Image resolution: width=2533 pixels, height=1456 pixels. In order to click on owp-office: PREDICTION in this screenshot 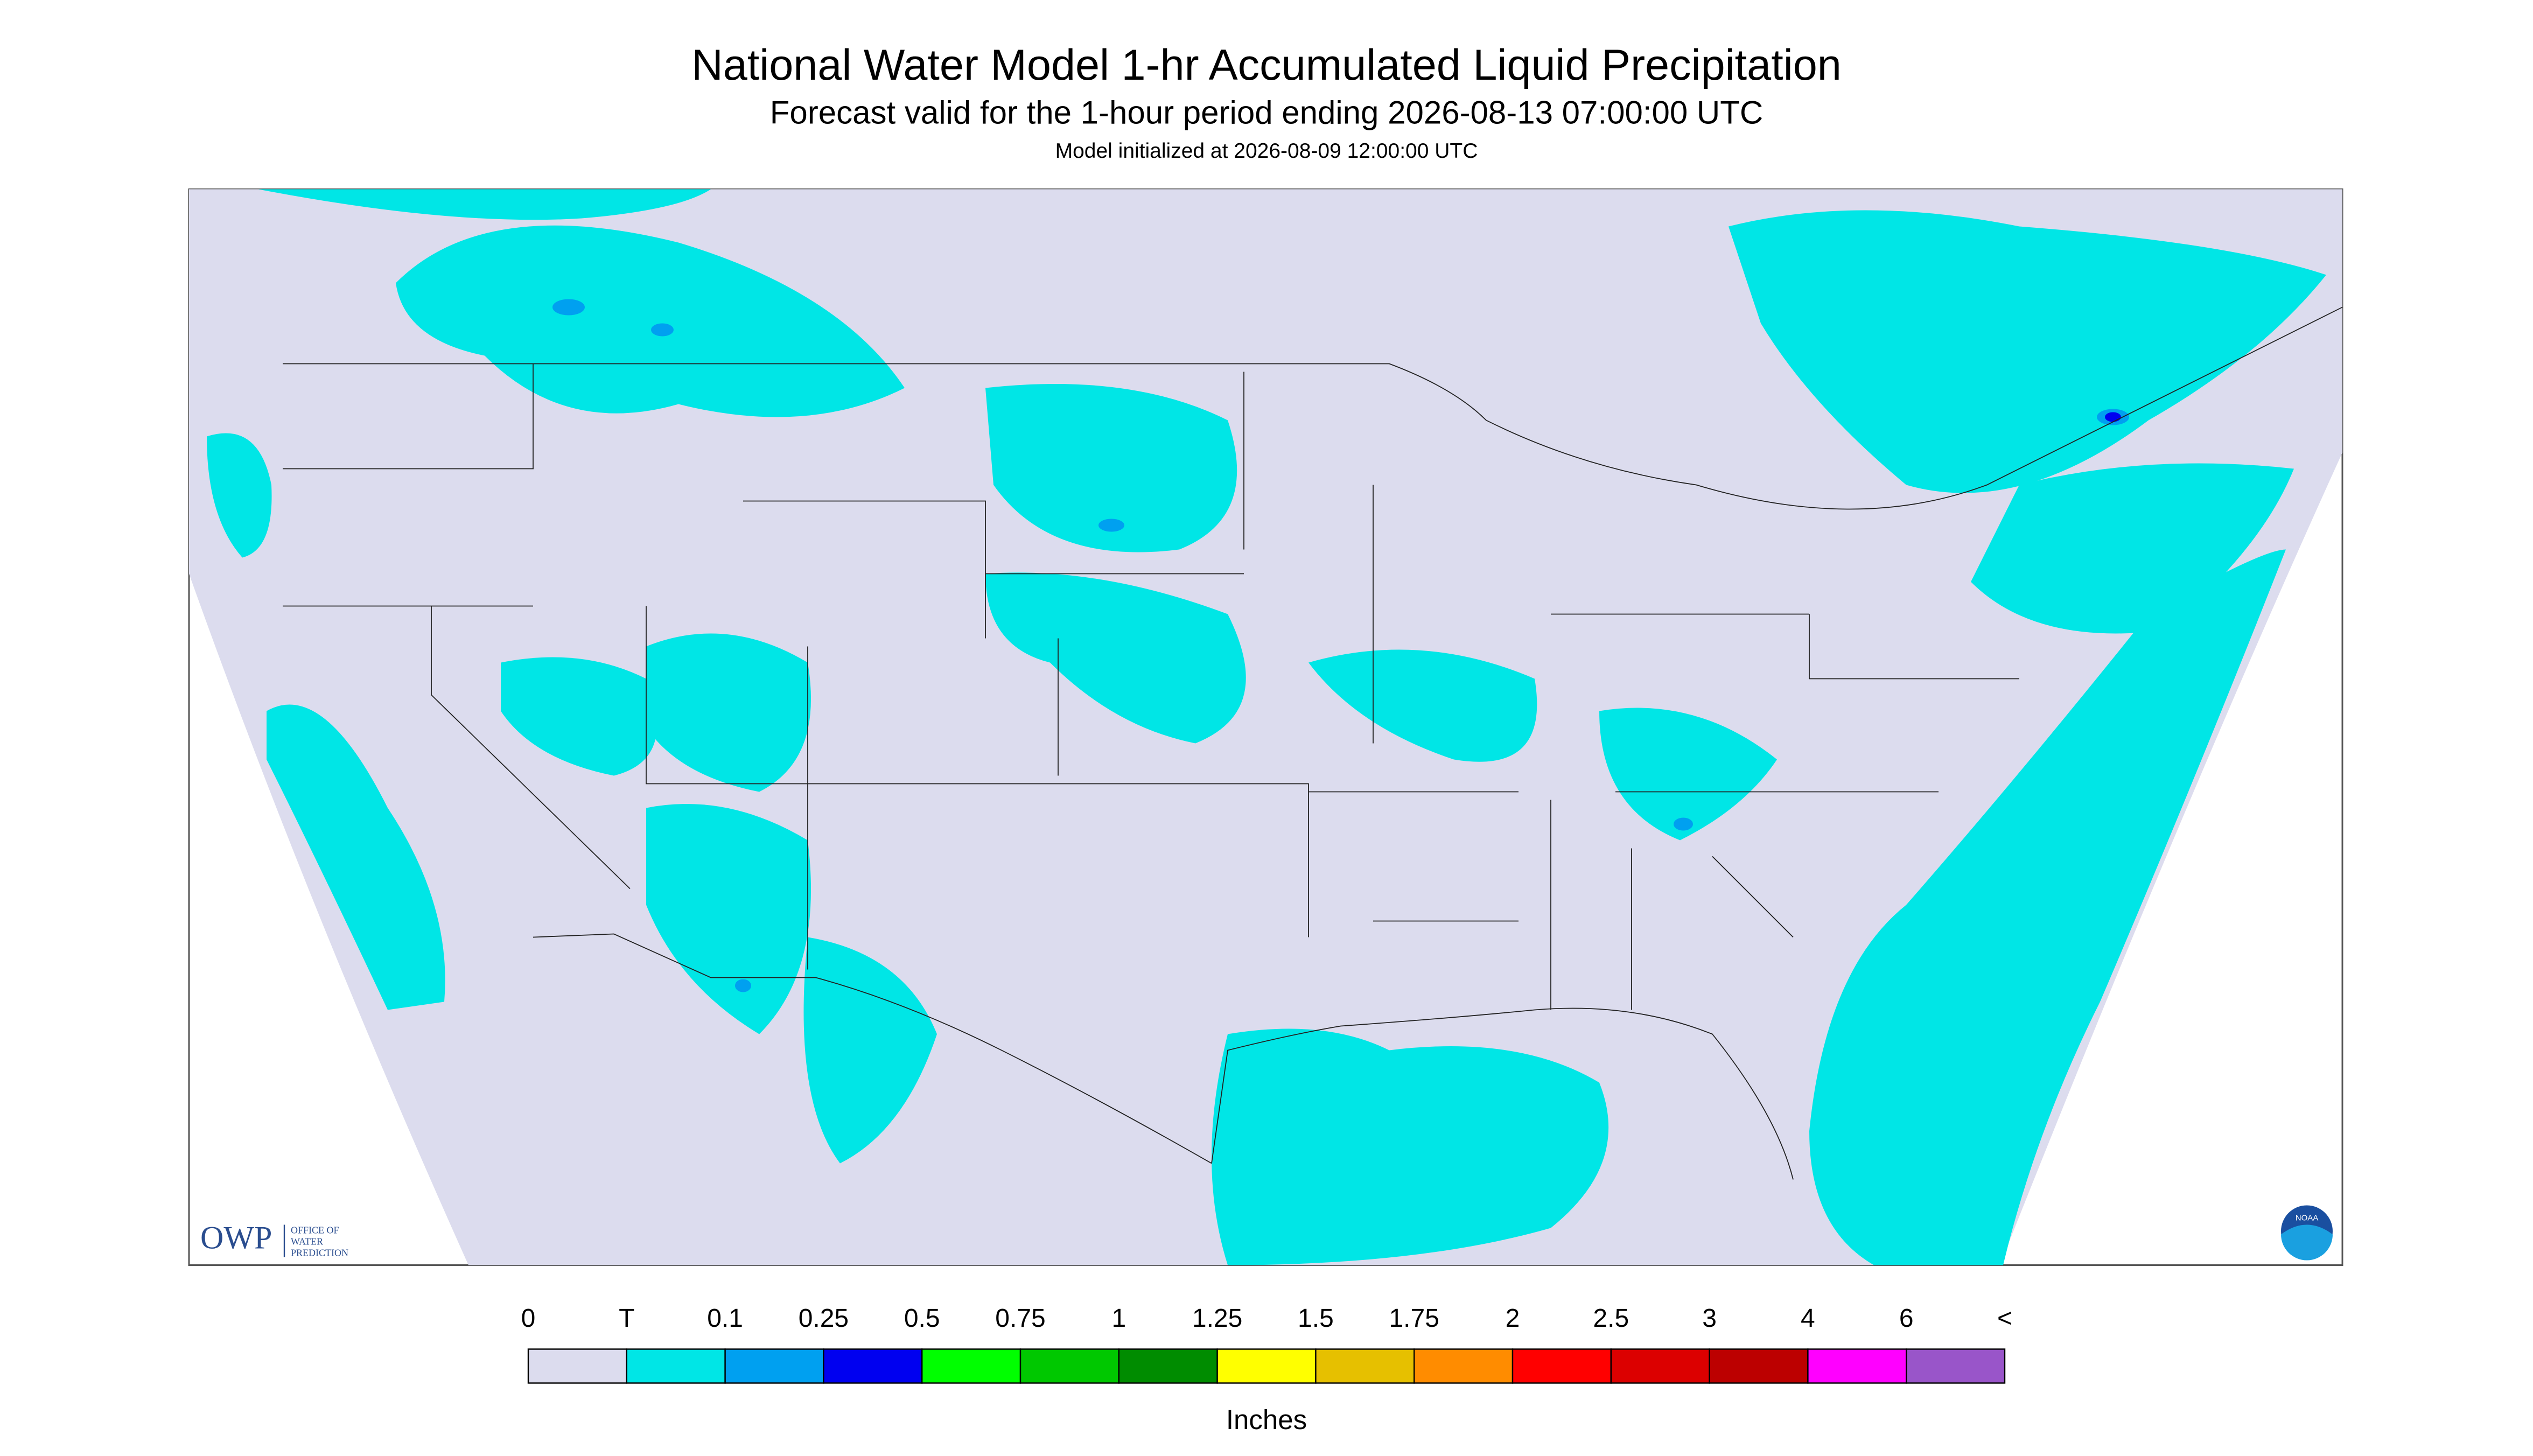, I will do `click(319, 1253)`.